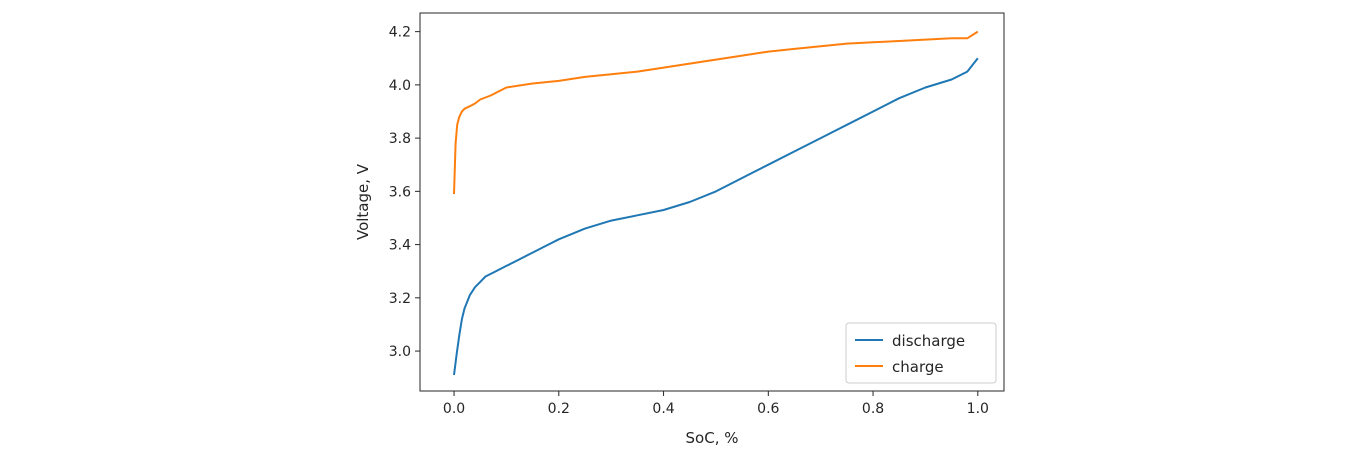  What do you see at coordinates (559, 409) in the screenshot?
I see `x-tick-label: 0.2` at bounding box center [559, 409].